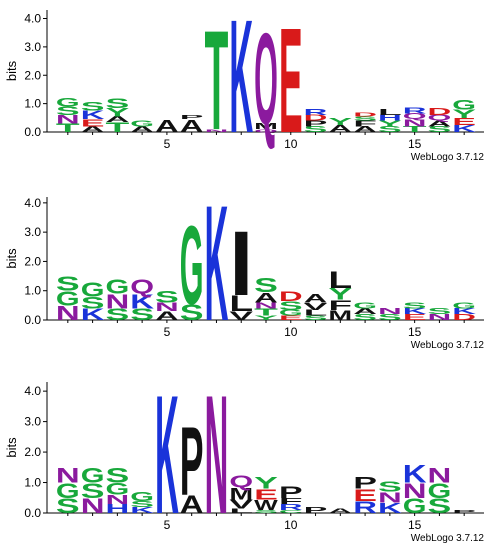 This screenshot has height=550, width=496. What do you see at coordinates (316, 112) in the screenshot?
I see `logo-letter: R` at bounding box center [316, 112].